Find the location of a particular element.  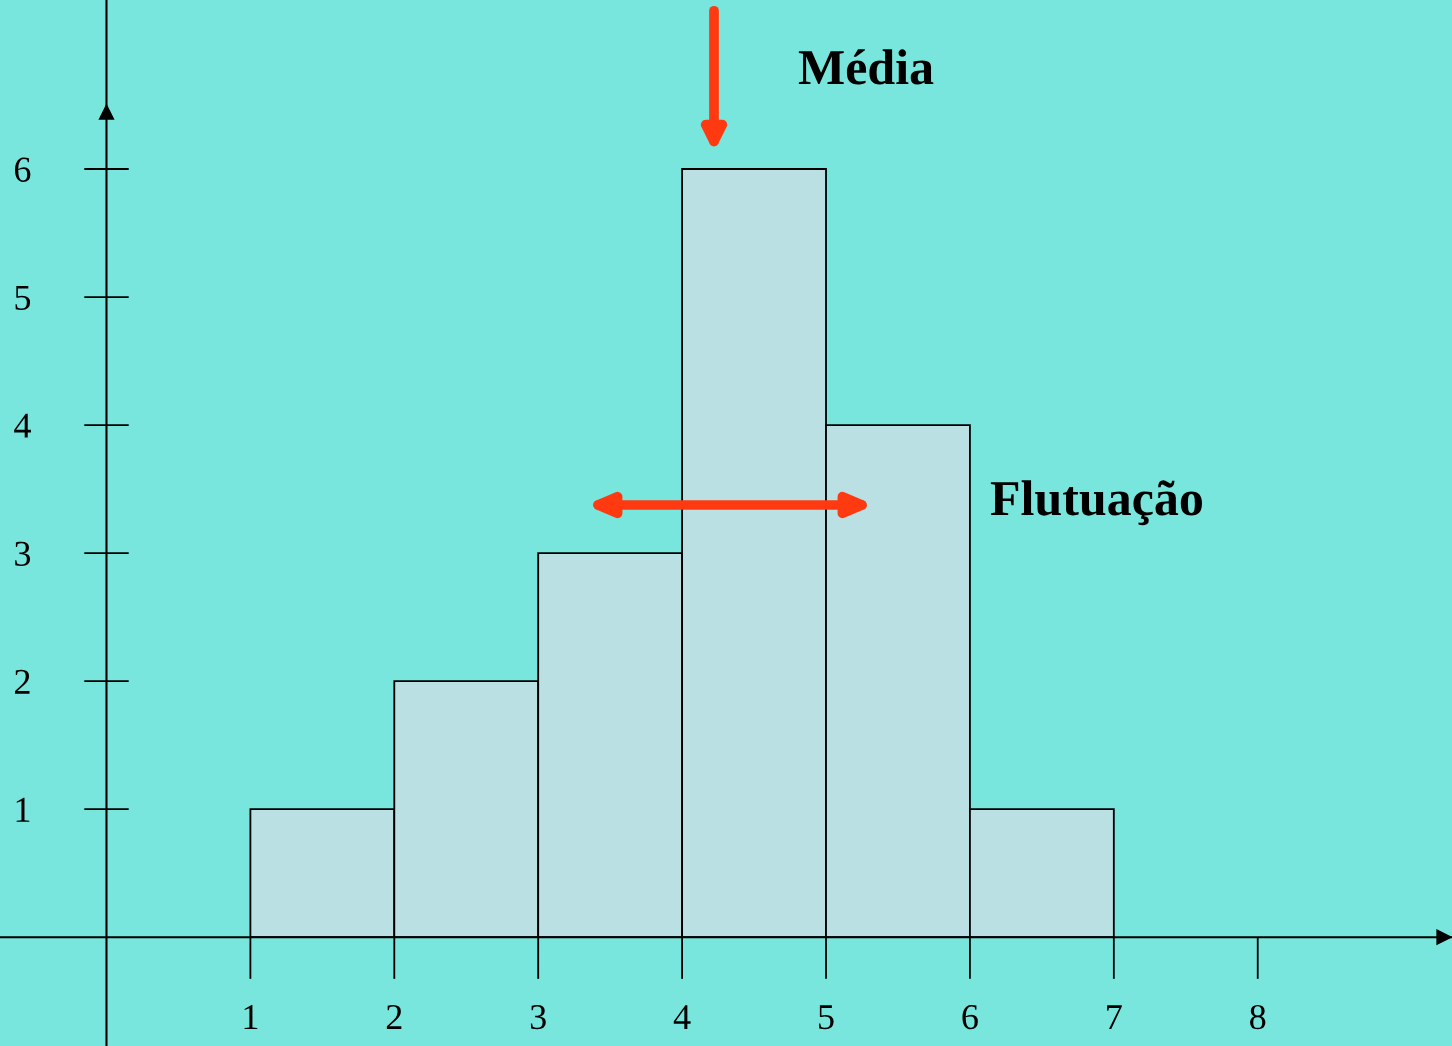

x-tick-label: 3 is located at coordinates (538, 1017).